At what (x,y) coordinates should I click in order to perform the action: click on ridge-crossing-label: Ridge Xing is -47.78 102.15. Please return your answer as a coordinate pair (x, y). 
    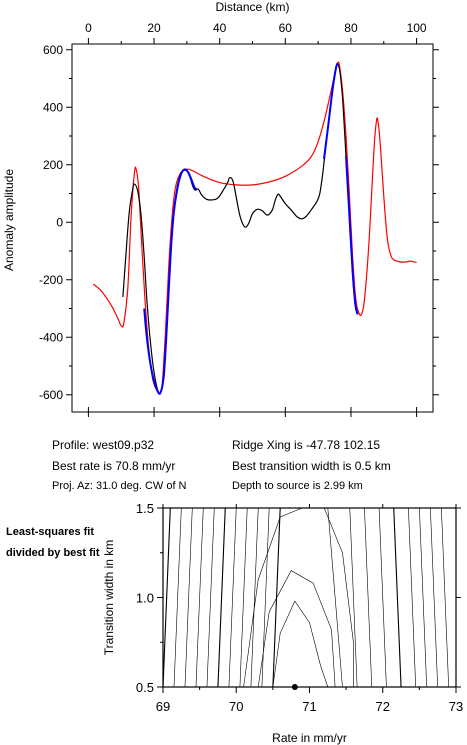
    Looking at the image, I should click on (306, 445).